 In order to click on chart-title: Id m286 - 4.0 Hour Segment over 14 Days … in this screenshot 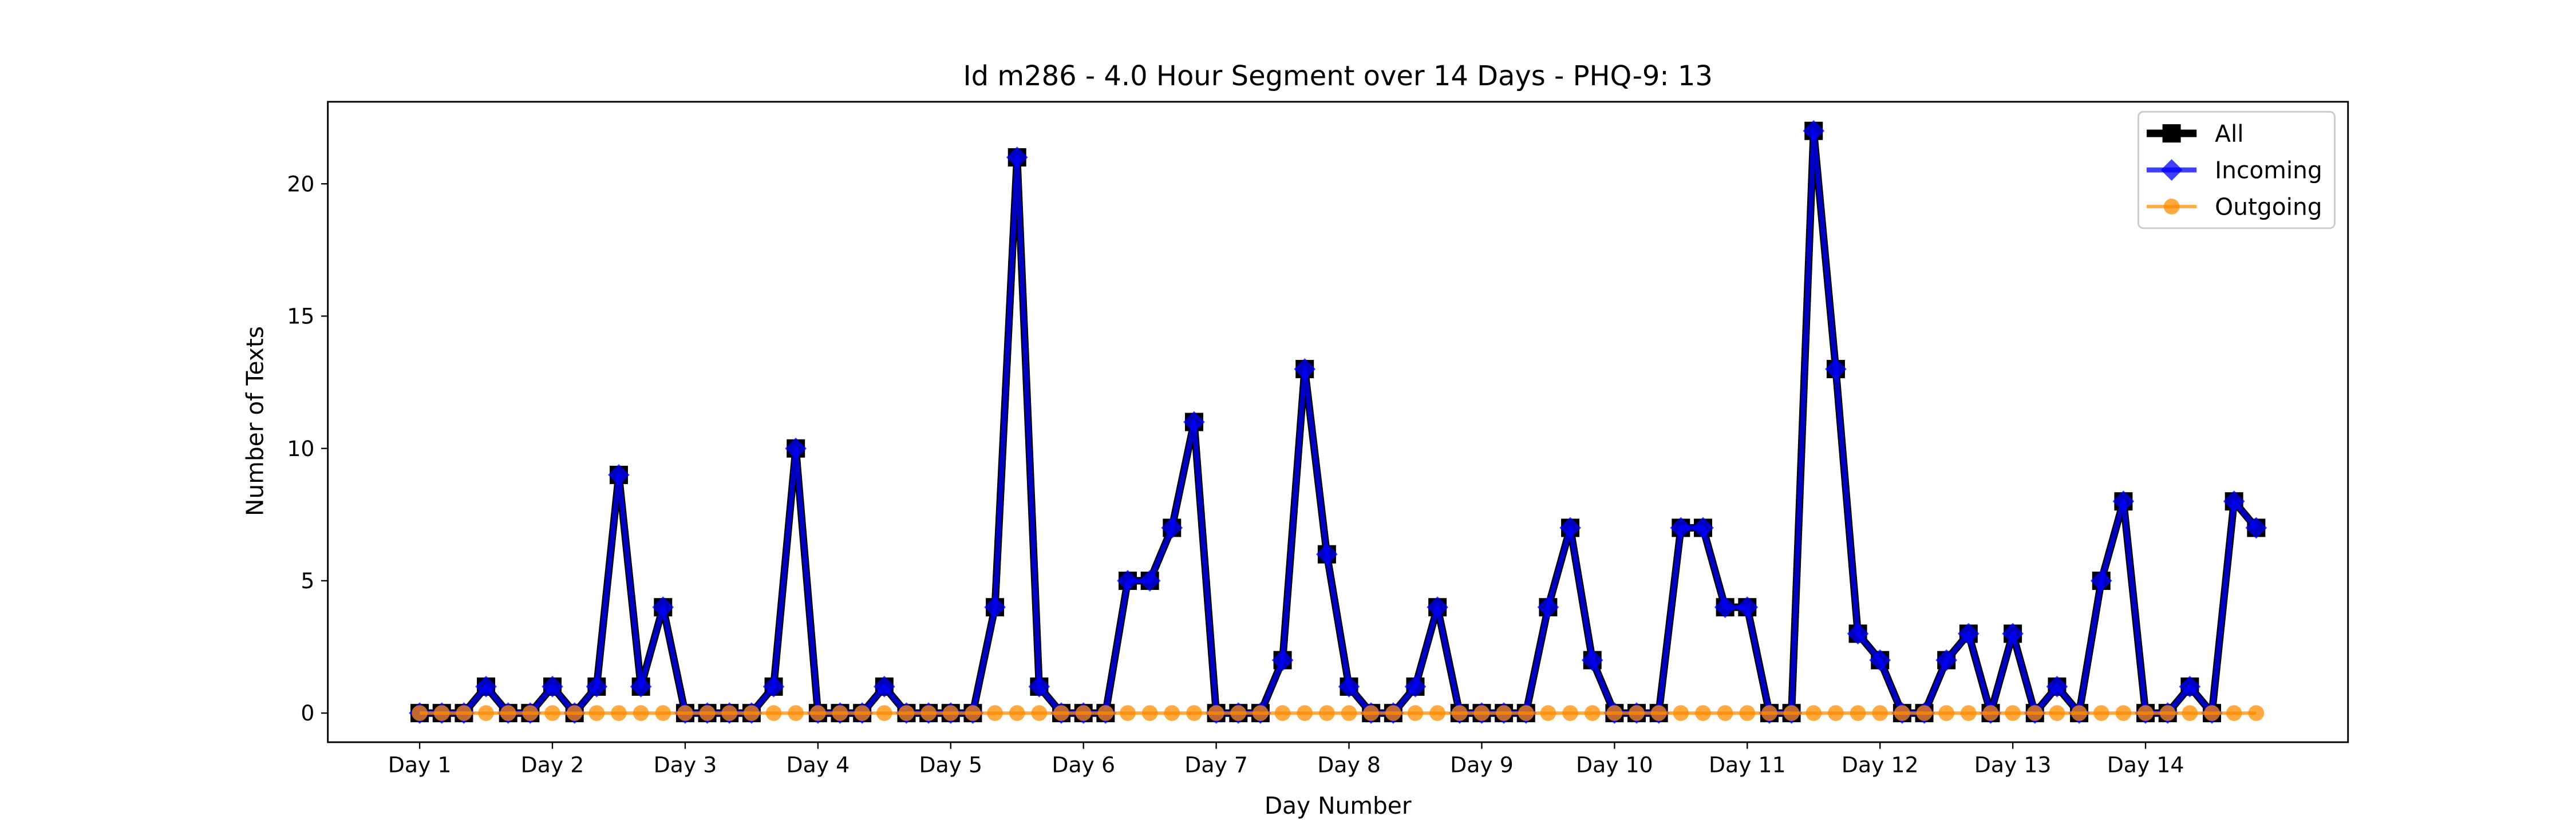, I will do `click(1338, 76)`.